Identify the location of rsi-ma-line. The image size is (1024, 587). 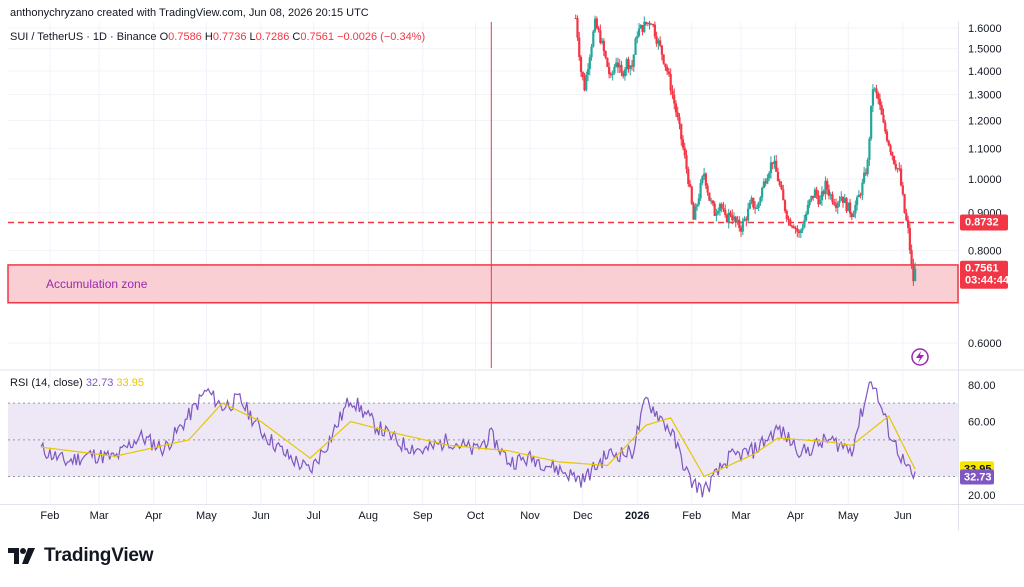
(478, 440).